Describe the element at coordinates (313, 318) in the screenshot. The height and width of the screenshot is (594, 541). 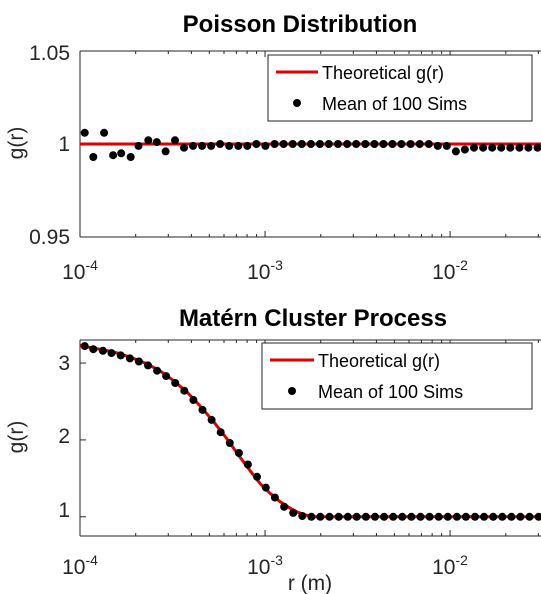
I see `panel-title: Matérn Cluster Process` at that location.